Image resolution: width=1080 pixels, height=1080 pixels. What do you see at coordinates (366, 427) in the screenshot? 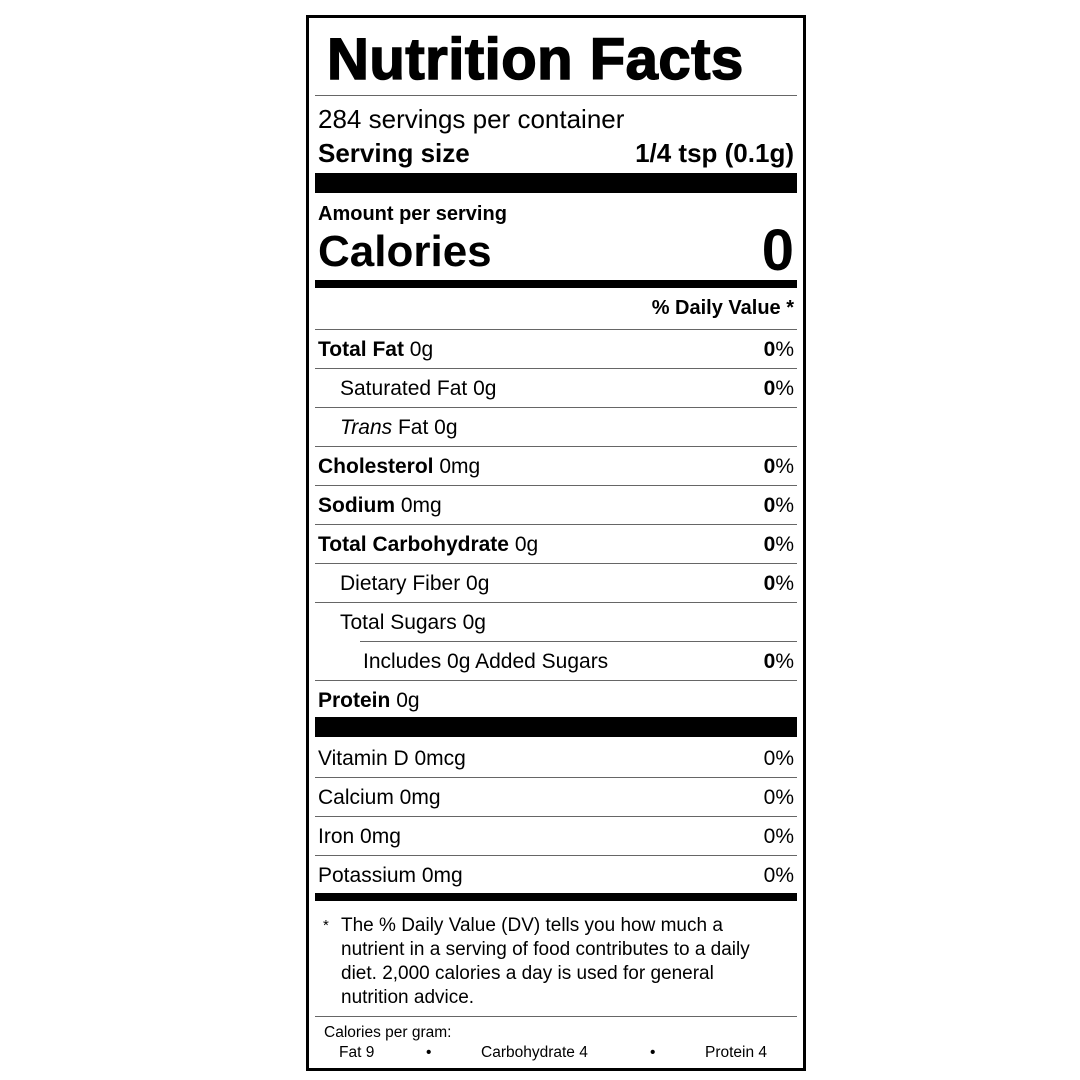
I see `nutrient-name: Trans` at bounding box center [366, 427].